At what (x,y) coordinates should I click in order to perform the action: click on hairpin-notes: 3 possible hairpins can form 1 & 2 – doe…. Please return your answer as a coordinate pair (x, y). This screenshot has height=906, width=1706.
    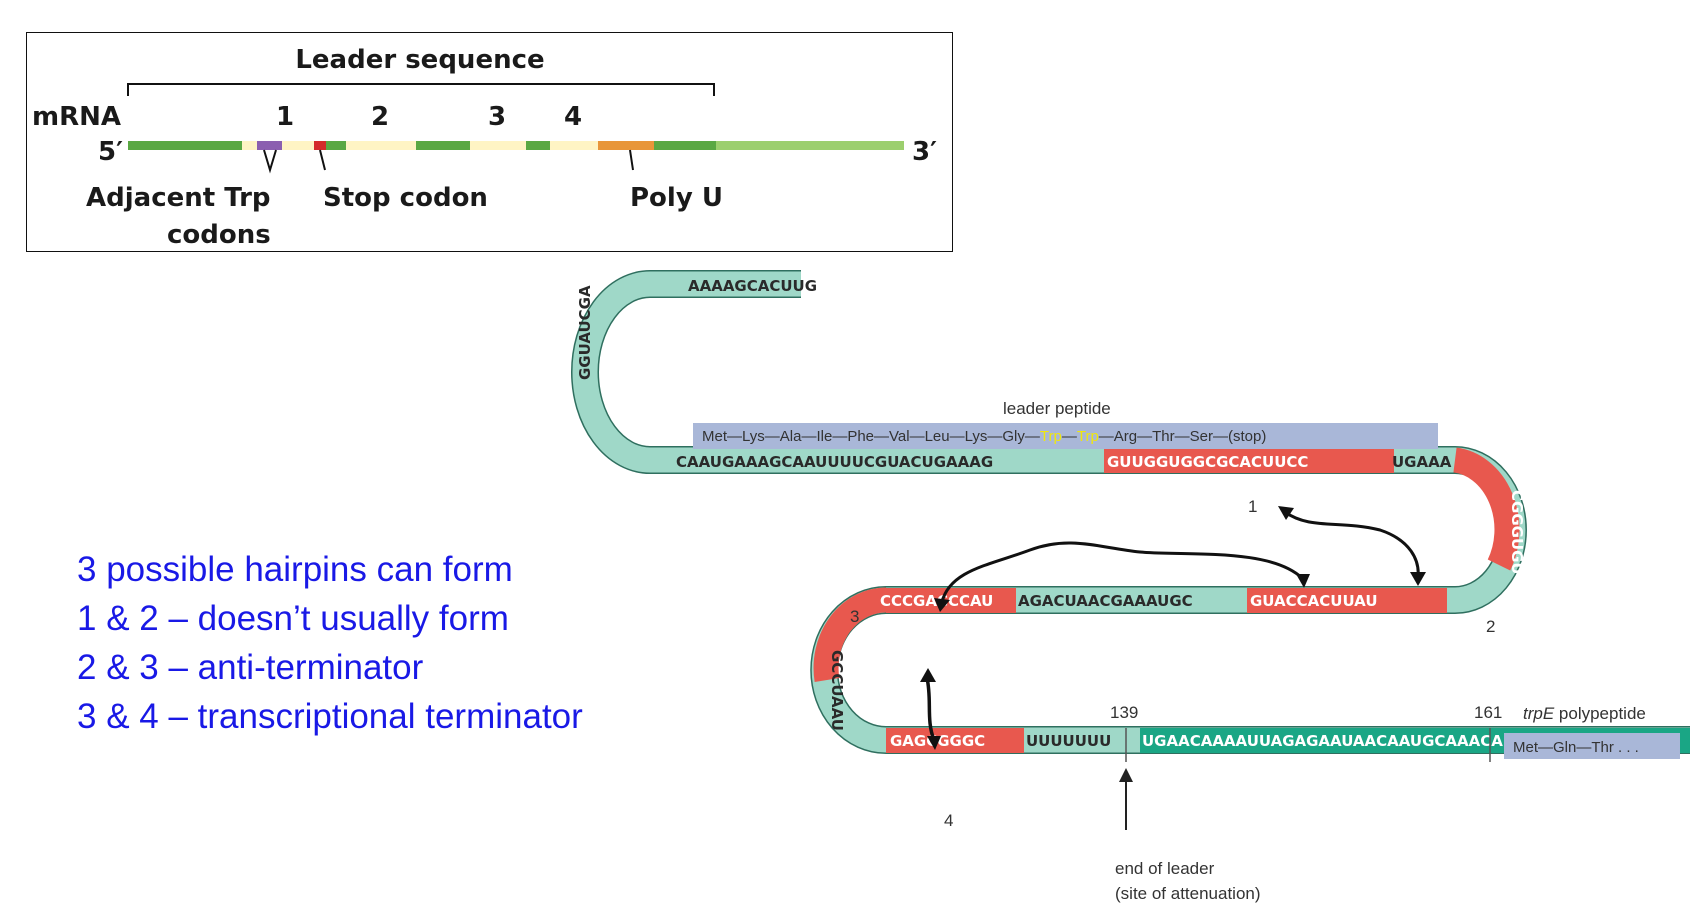
    Looking at the image, I should click on (330, 643).